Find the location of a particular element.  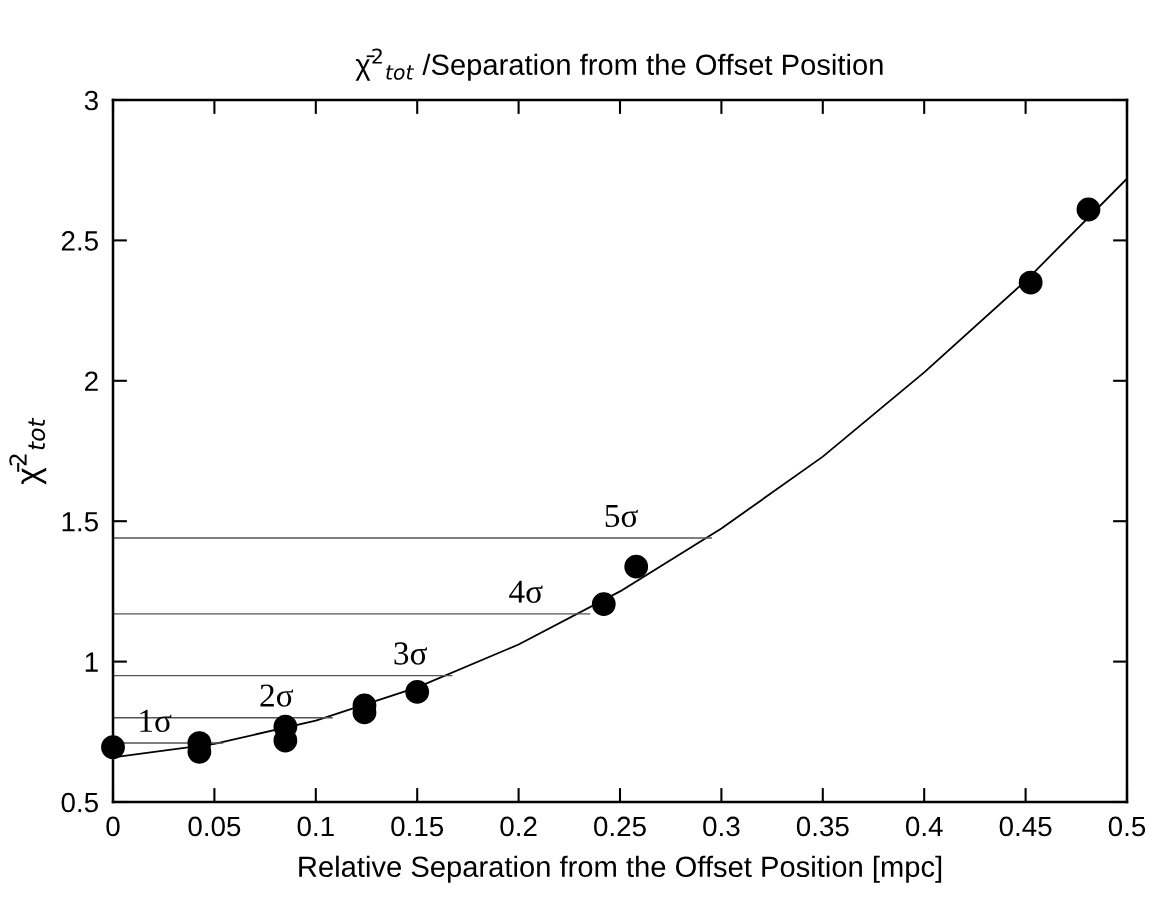

x-axis-title: Relative Separation from the Offset Position [mpc] is located at coordinates (620, 869).